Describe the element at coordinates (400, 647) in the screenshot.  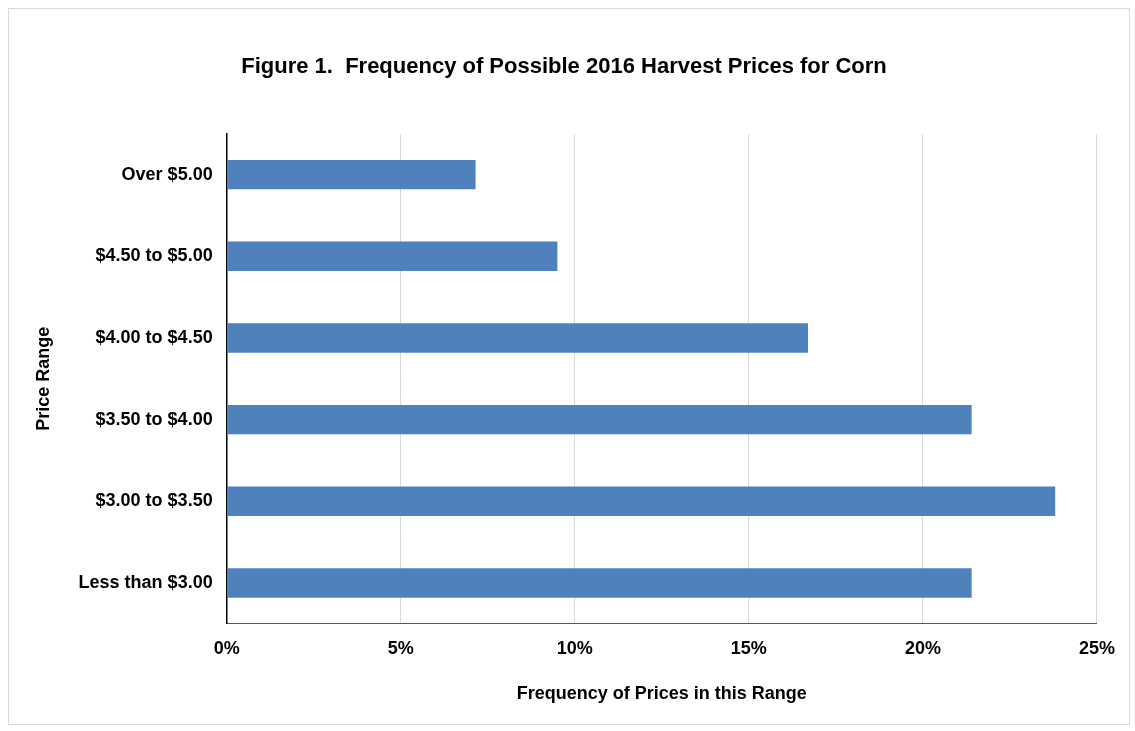
I see `x-tick-label: 5%` at that location.